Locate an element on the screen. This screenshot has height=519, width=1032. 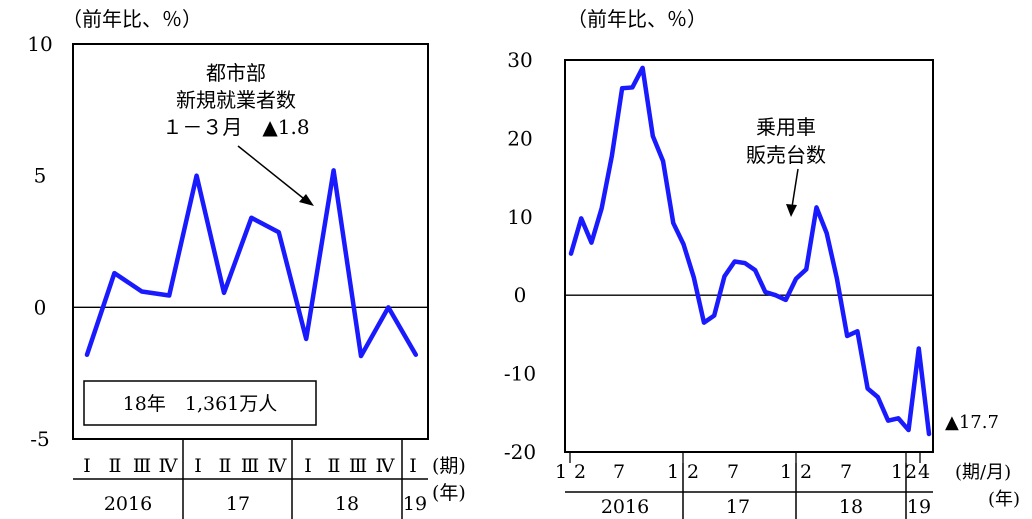
left-year-label: 19 is located at coordinates (415, 504).